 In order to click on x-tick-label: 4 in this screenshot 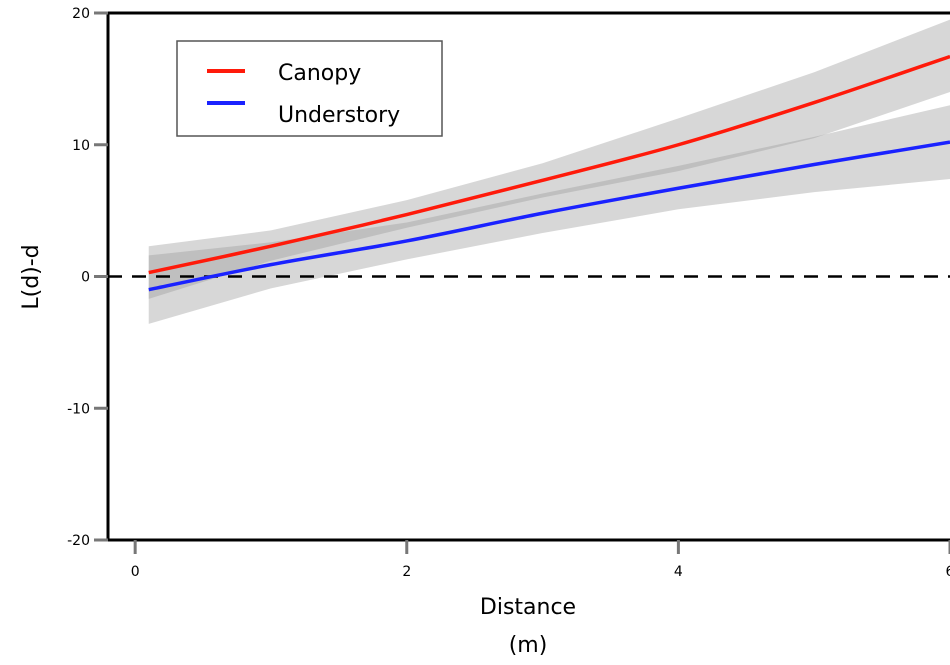, I will do `click(678, 572)`.